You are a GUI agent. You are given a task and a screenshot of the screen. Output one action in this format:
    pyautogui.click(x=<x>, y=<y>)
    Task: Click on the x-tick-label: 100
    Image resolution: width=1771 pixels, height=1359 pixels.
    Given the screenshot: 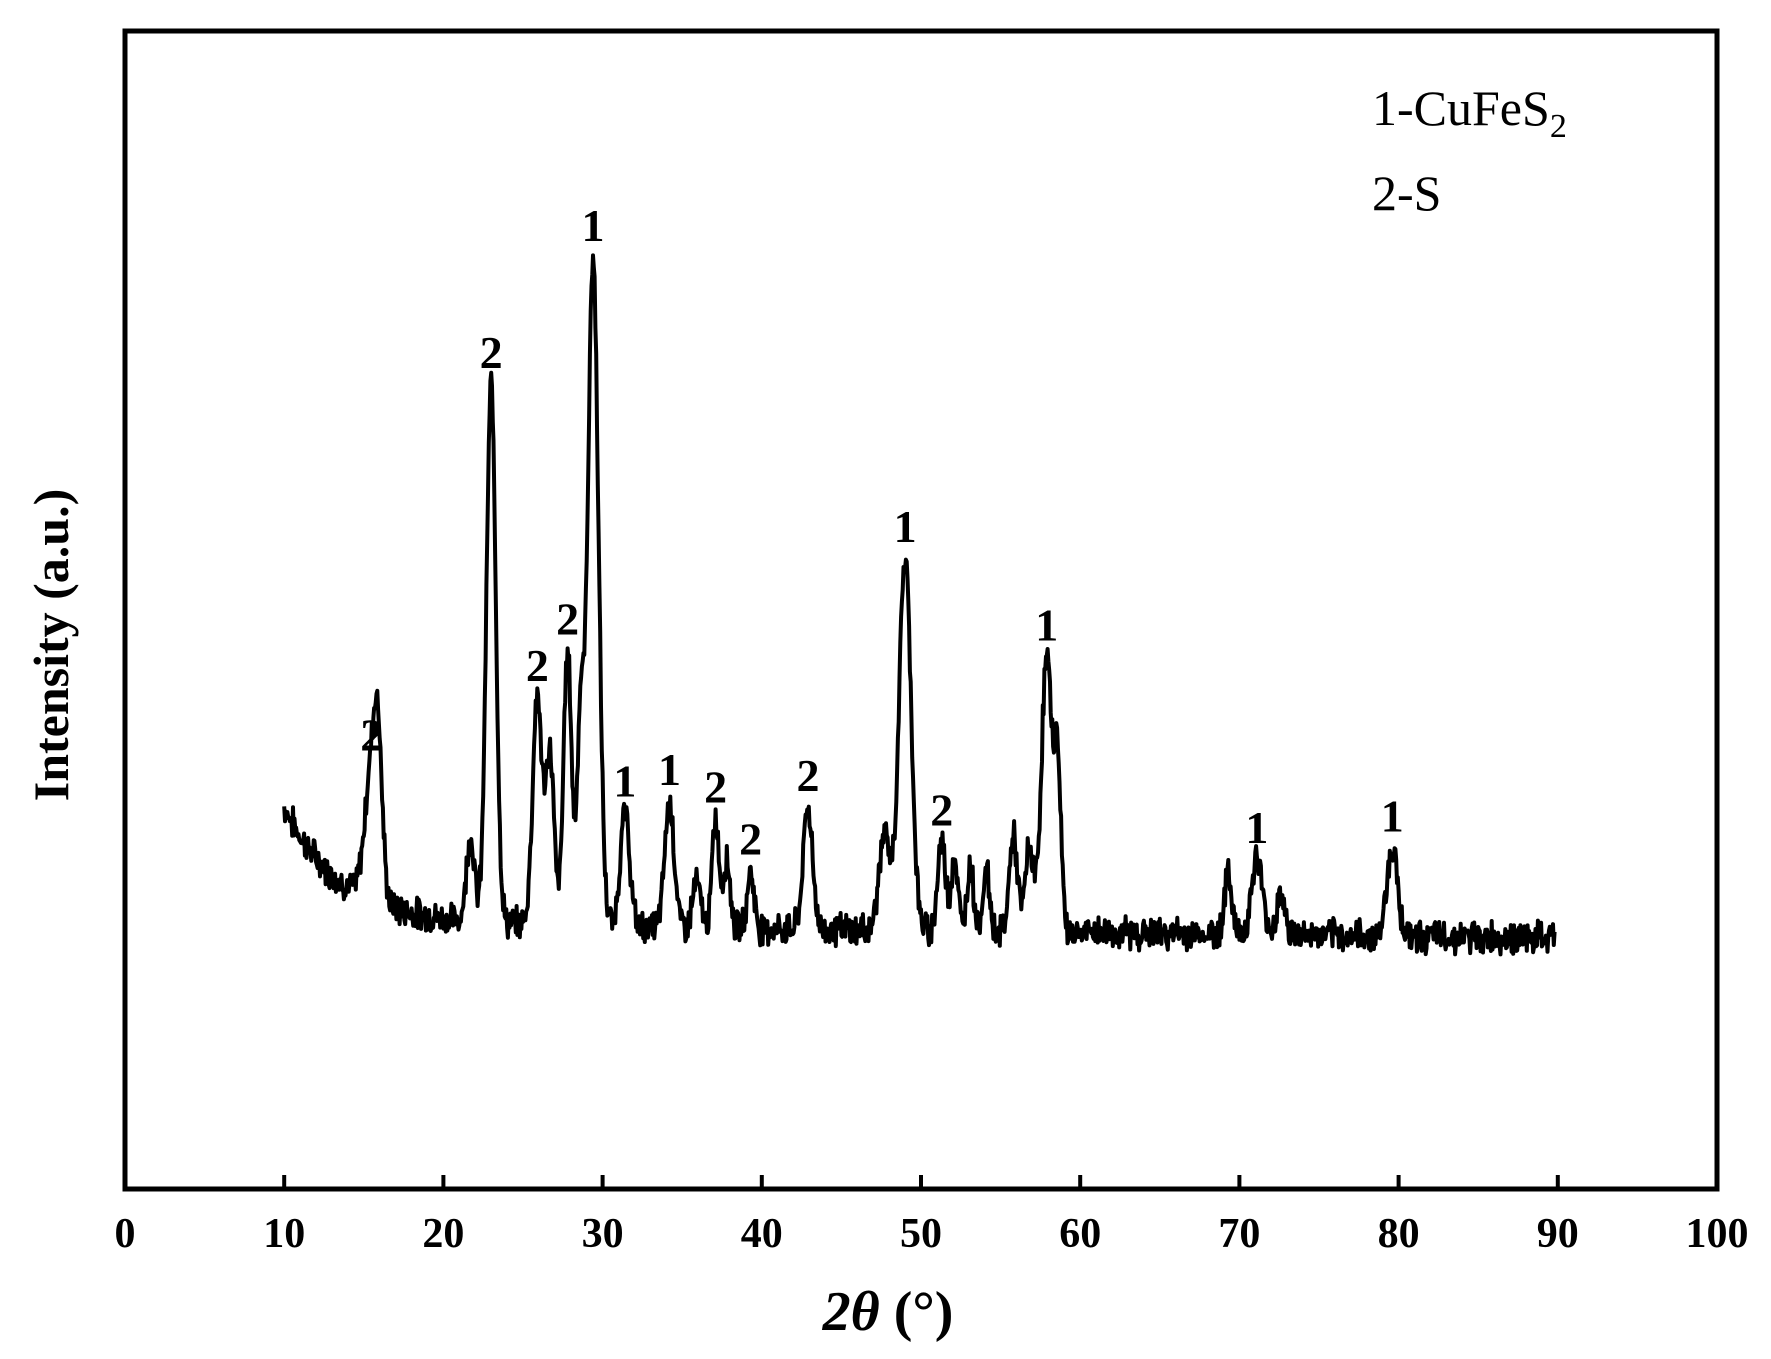 What is the action you would take?
    pyautogui.click(x=1717, y=1234)
    